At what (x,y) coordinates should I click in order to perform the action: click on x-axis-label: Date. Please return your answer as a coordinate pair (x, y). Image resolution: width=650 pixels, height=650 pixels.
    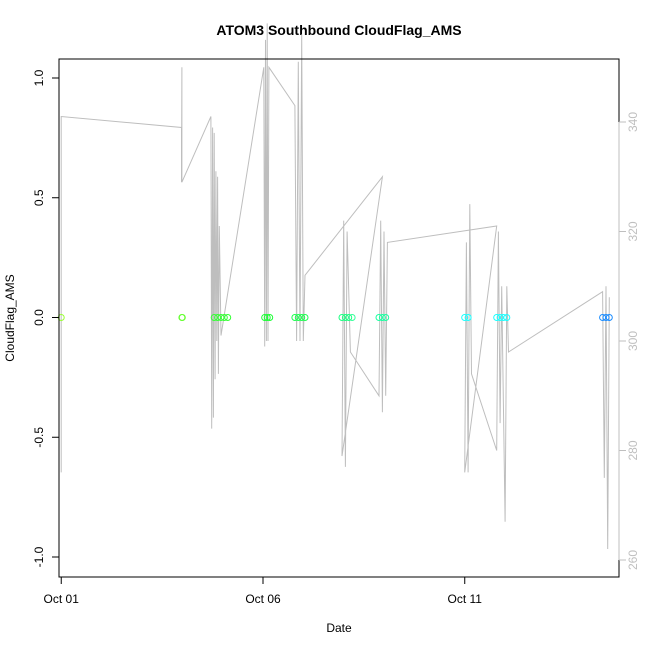
    Looking at the image, I should click on (339, 628).